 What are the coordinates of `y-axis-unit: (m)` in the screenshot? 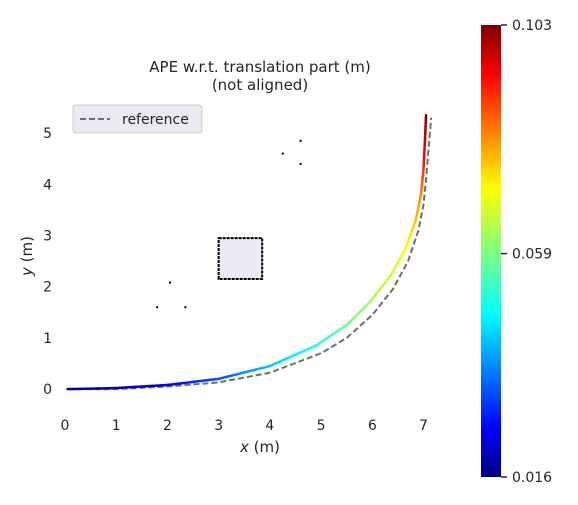 It's located at (27, 249).